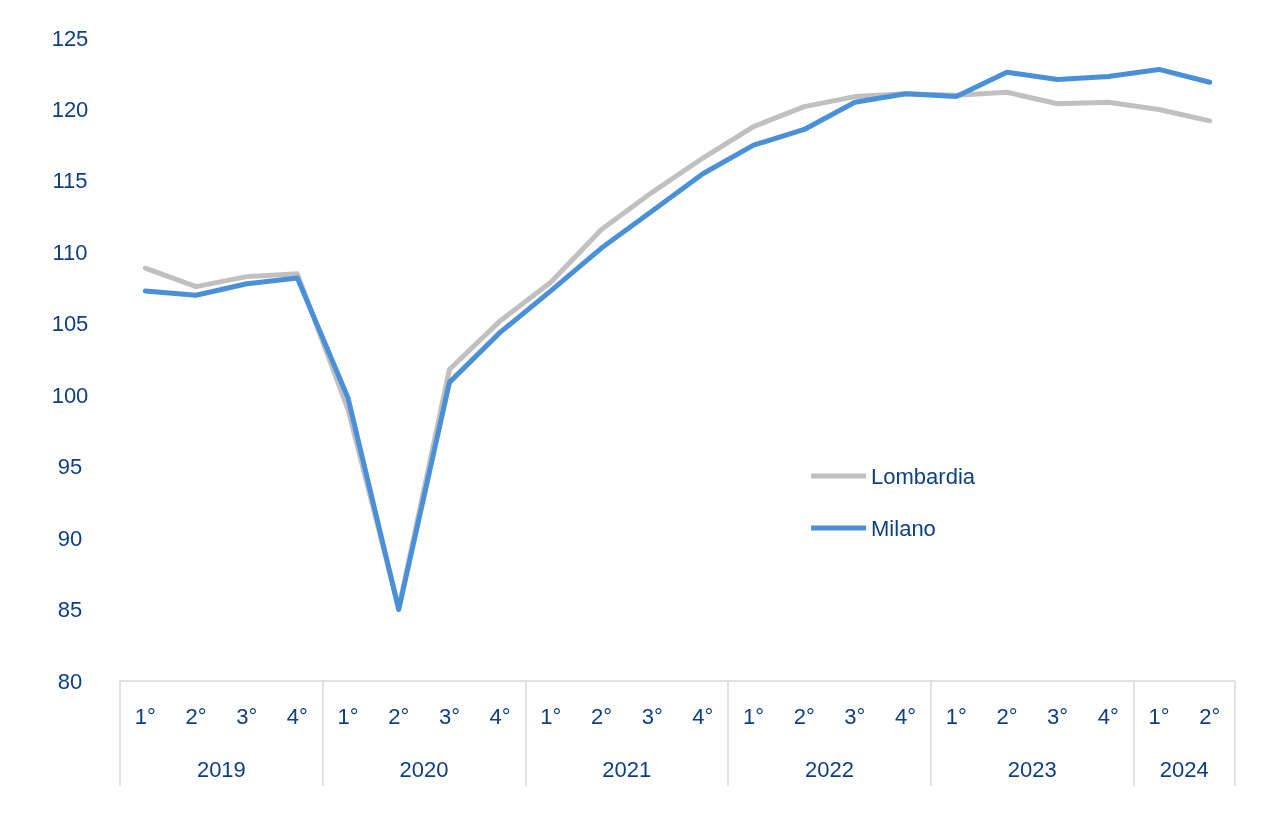 This screenshot has height=814, width=1270. I want to click on y-tick-label: 95, so click(70, 467).